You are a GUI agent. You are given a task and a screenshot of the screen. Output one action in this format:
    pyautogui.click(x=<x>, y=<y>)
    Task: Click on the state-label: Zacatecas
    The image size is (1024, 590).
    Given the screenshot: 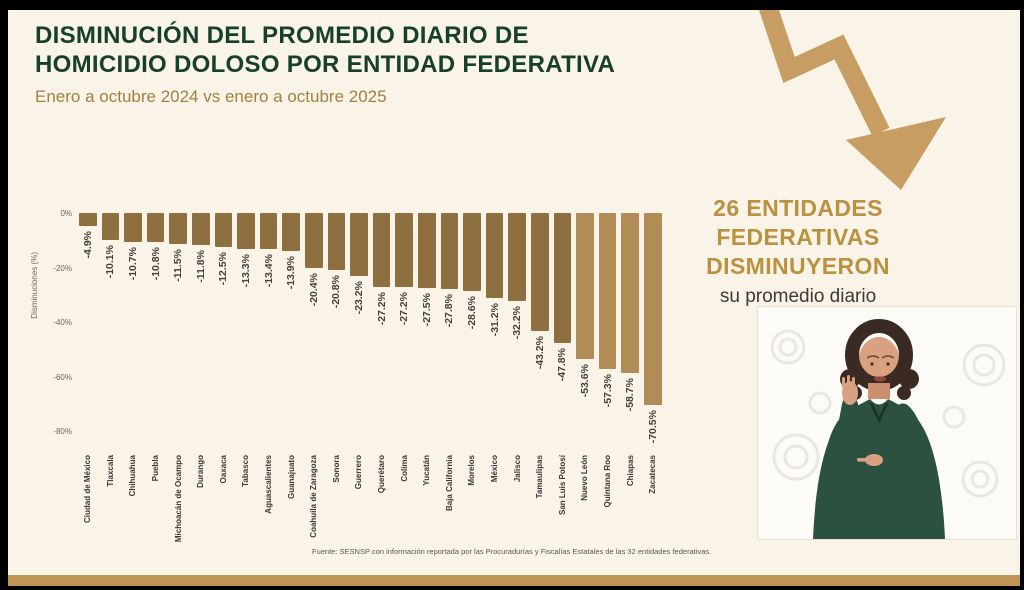 What is the action you would take?
    pyautogui.click(x=653, y=474)
    